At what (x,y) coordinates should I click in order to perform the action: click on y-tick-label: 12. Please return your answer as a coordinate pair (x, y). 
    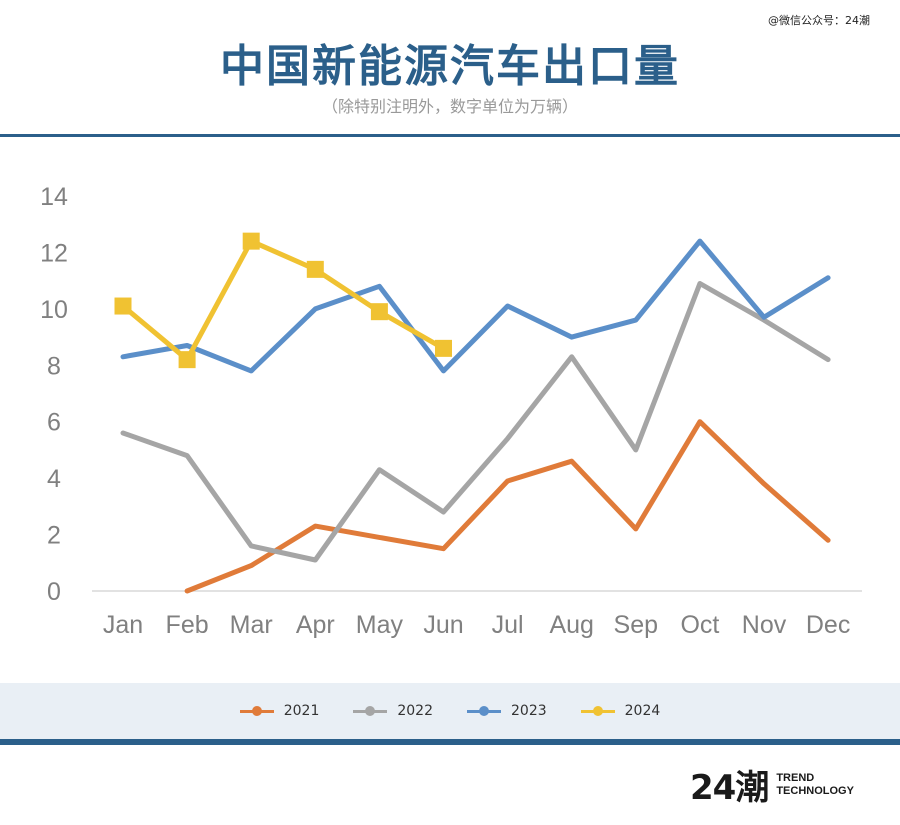
    Looking at the image, I should click on (54, 253).